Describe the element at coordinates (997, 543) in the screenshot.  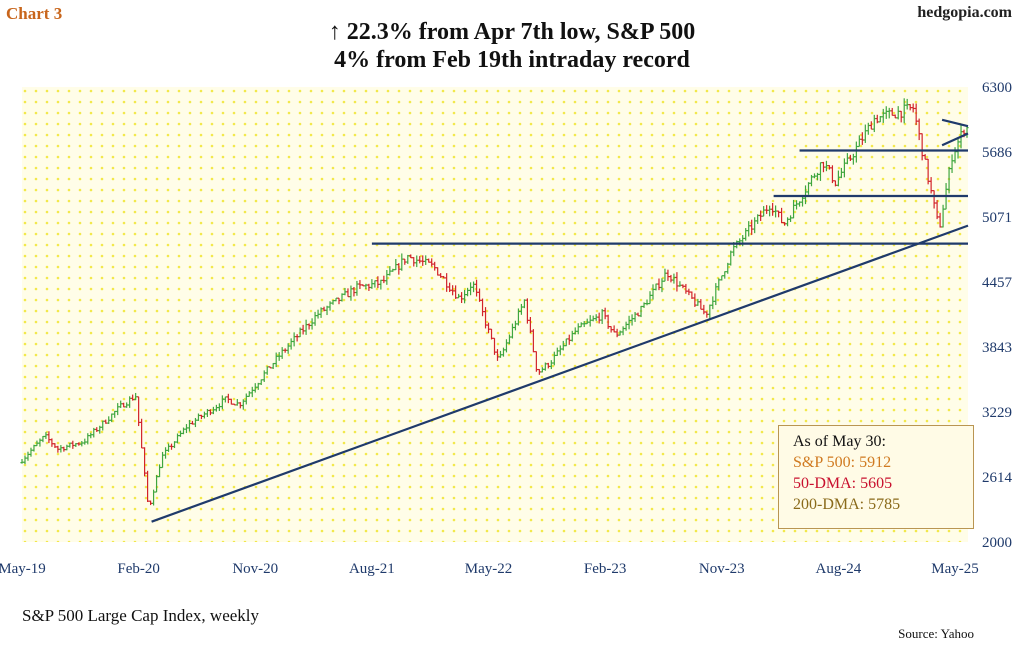
I see `y-tick-label: 2000` at that location.